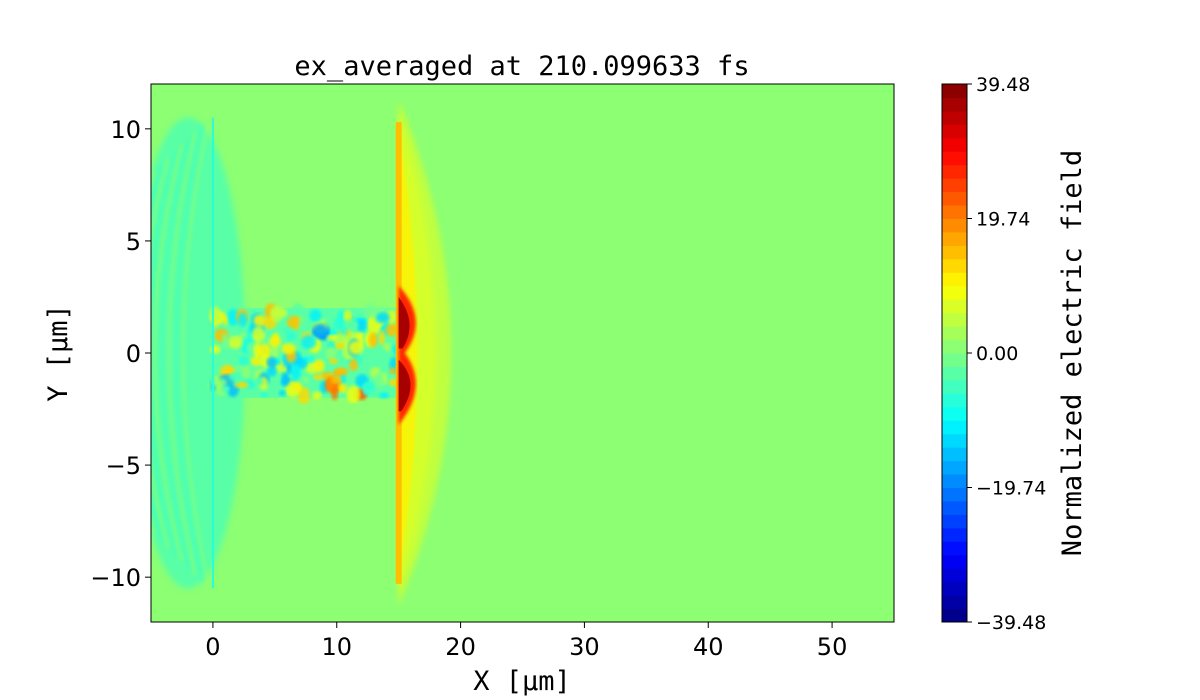 This screenshot has width=1200, height=700. Describe the element at coordinates (997, 354) in the screenshot. I see `colorbar-tick-label: 0.00` at that location.